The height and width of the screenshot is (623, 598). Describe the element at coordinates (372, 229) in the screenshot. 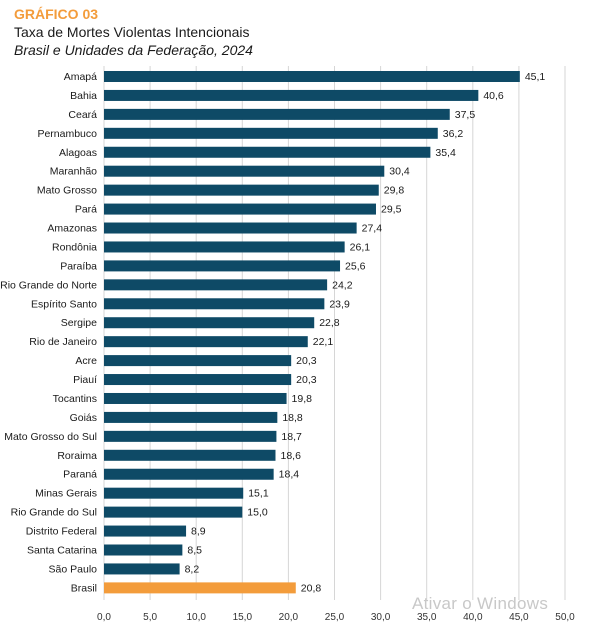

I see `value-label: 27,4` at that location.